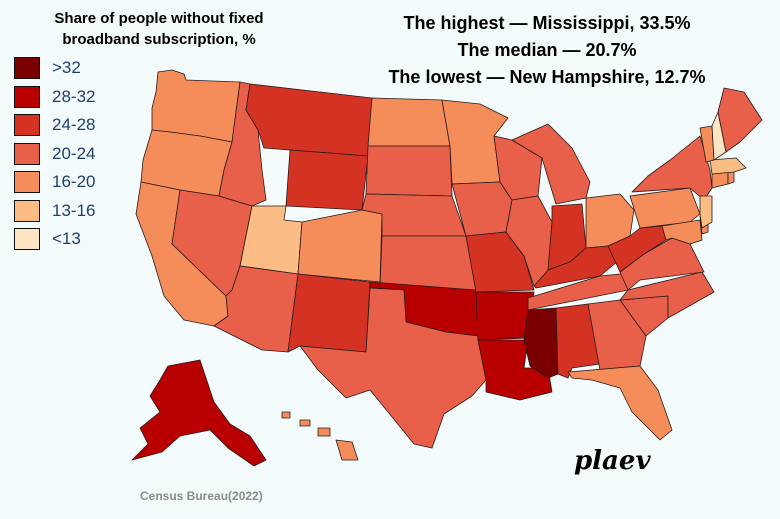  Describe the element at coordinates (74, 96) in the screenshot. I see `legend-label: 28-32` at that location.